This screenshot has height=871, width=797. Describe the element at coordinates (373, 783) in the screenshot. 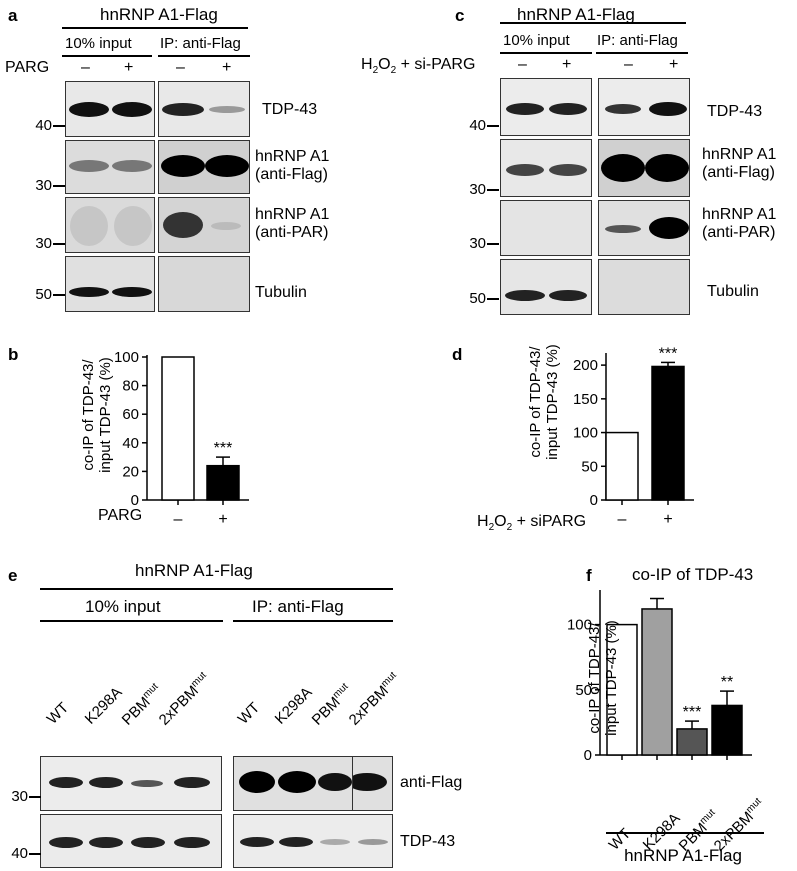

I see `blot-ip-flag-ext` at that location.